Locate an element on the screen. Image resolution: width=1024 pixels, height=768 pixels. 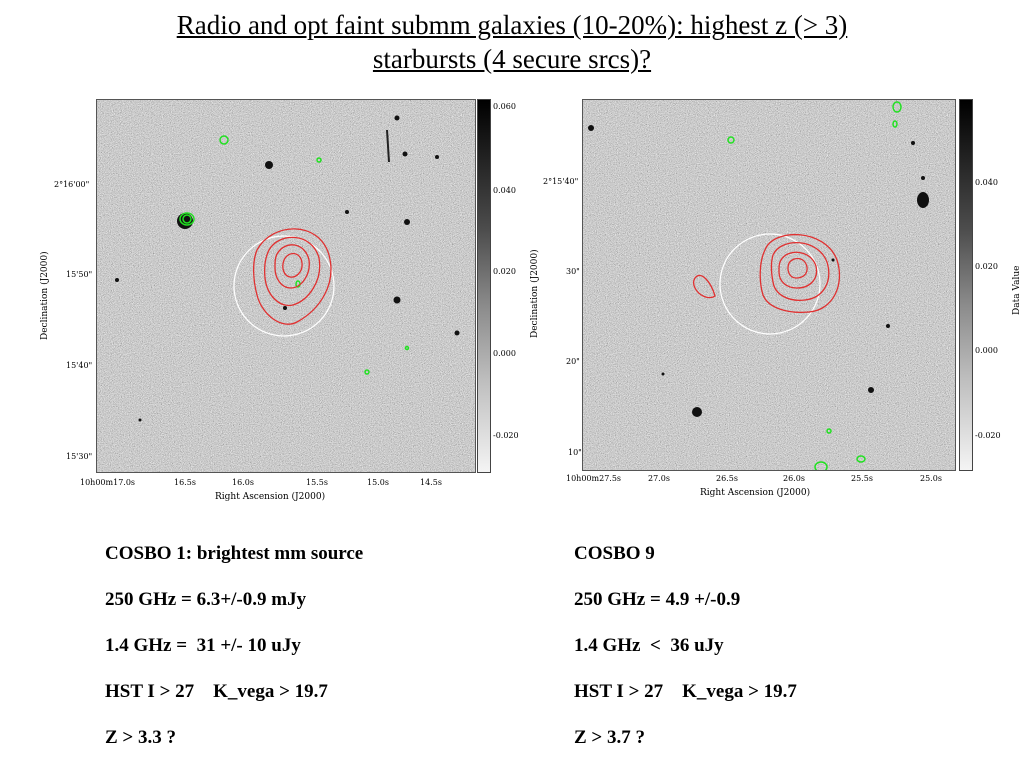
right-y-tick-3: 10" is located at coordinates (575, 452).